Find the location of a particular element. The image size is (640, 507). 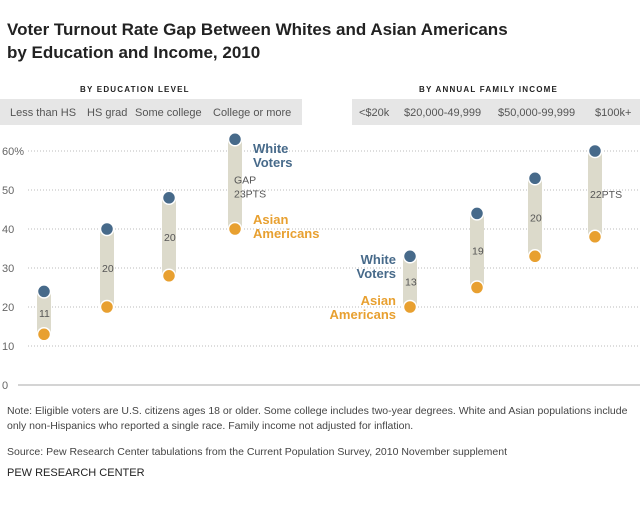

gap-label: 22PTS is located at coordinates (606, 195).